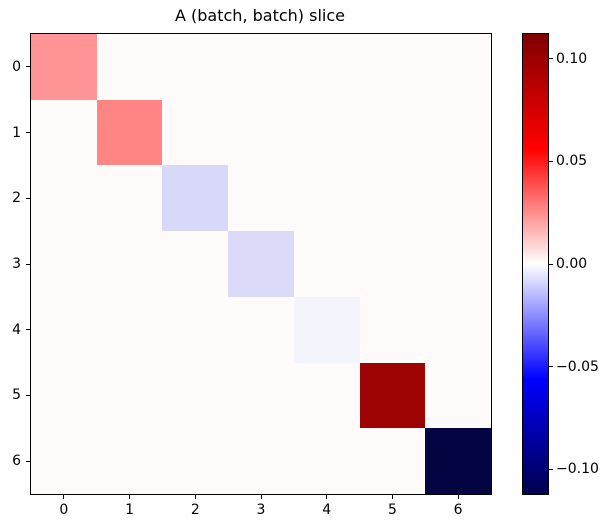  Describe the element at coordinates (535, 264) in the screenshot. I see `colorbar` at that location.